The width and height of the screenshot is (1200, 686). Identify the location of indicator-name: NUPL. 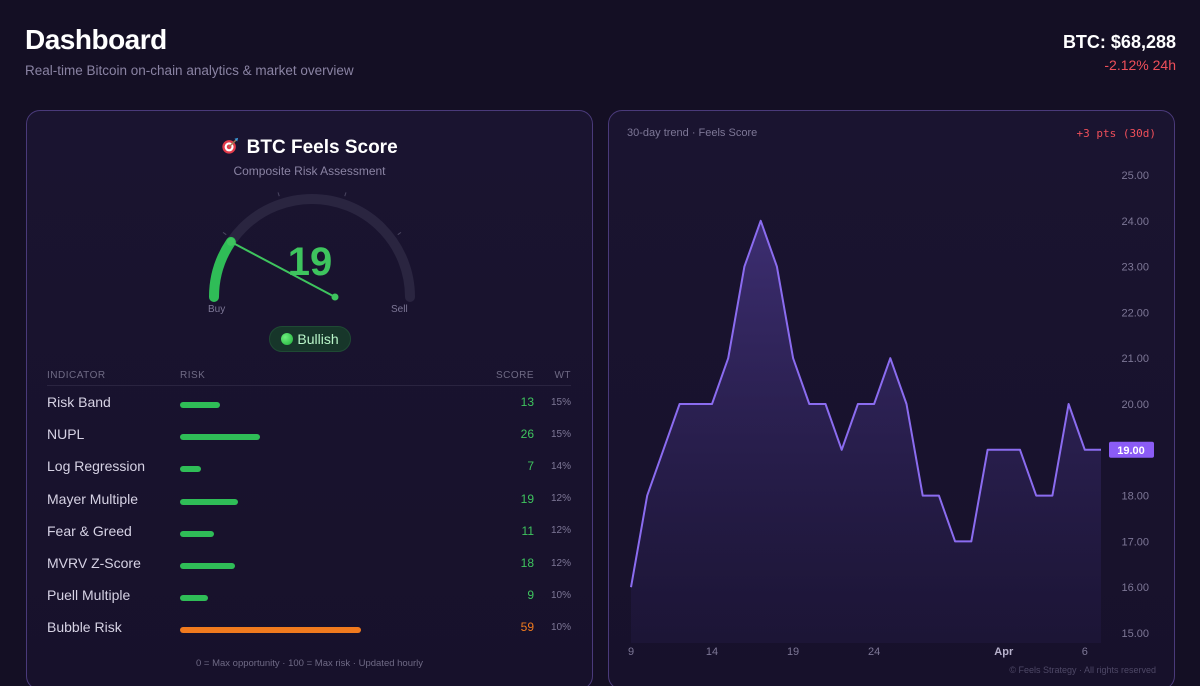
(66, 434).